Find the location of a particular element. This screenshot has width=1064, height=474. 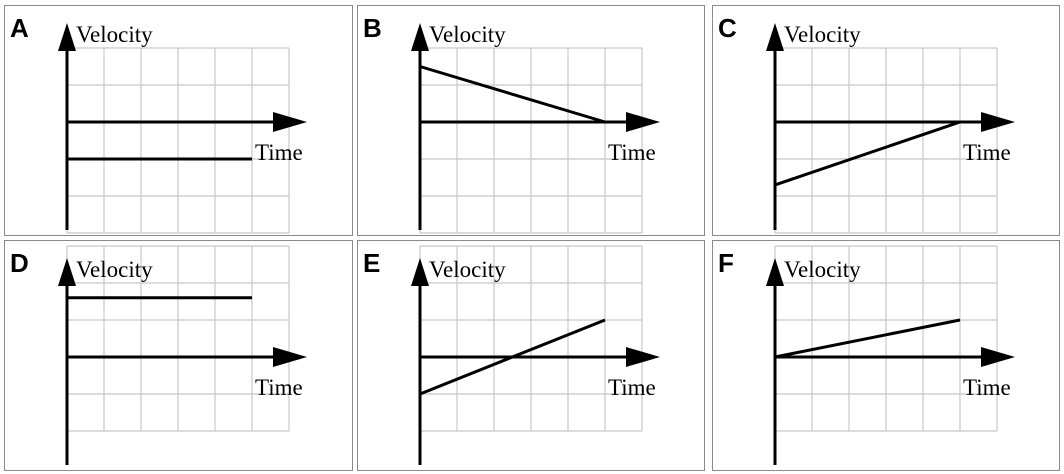

panel-label: F is located at coordinates (726, 263).